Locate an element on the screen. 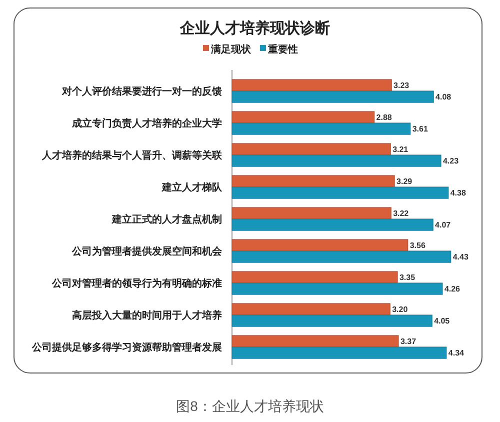 The image size is (500, 422). legend-label: 满足现状 is located at coordinates (231, 50).